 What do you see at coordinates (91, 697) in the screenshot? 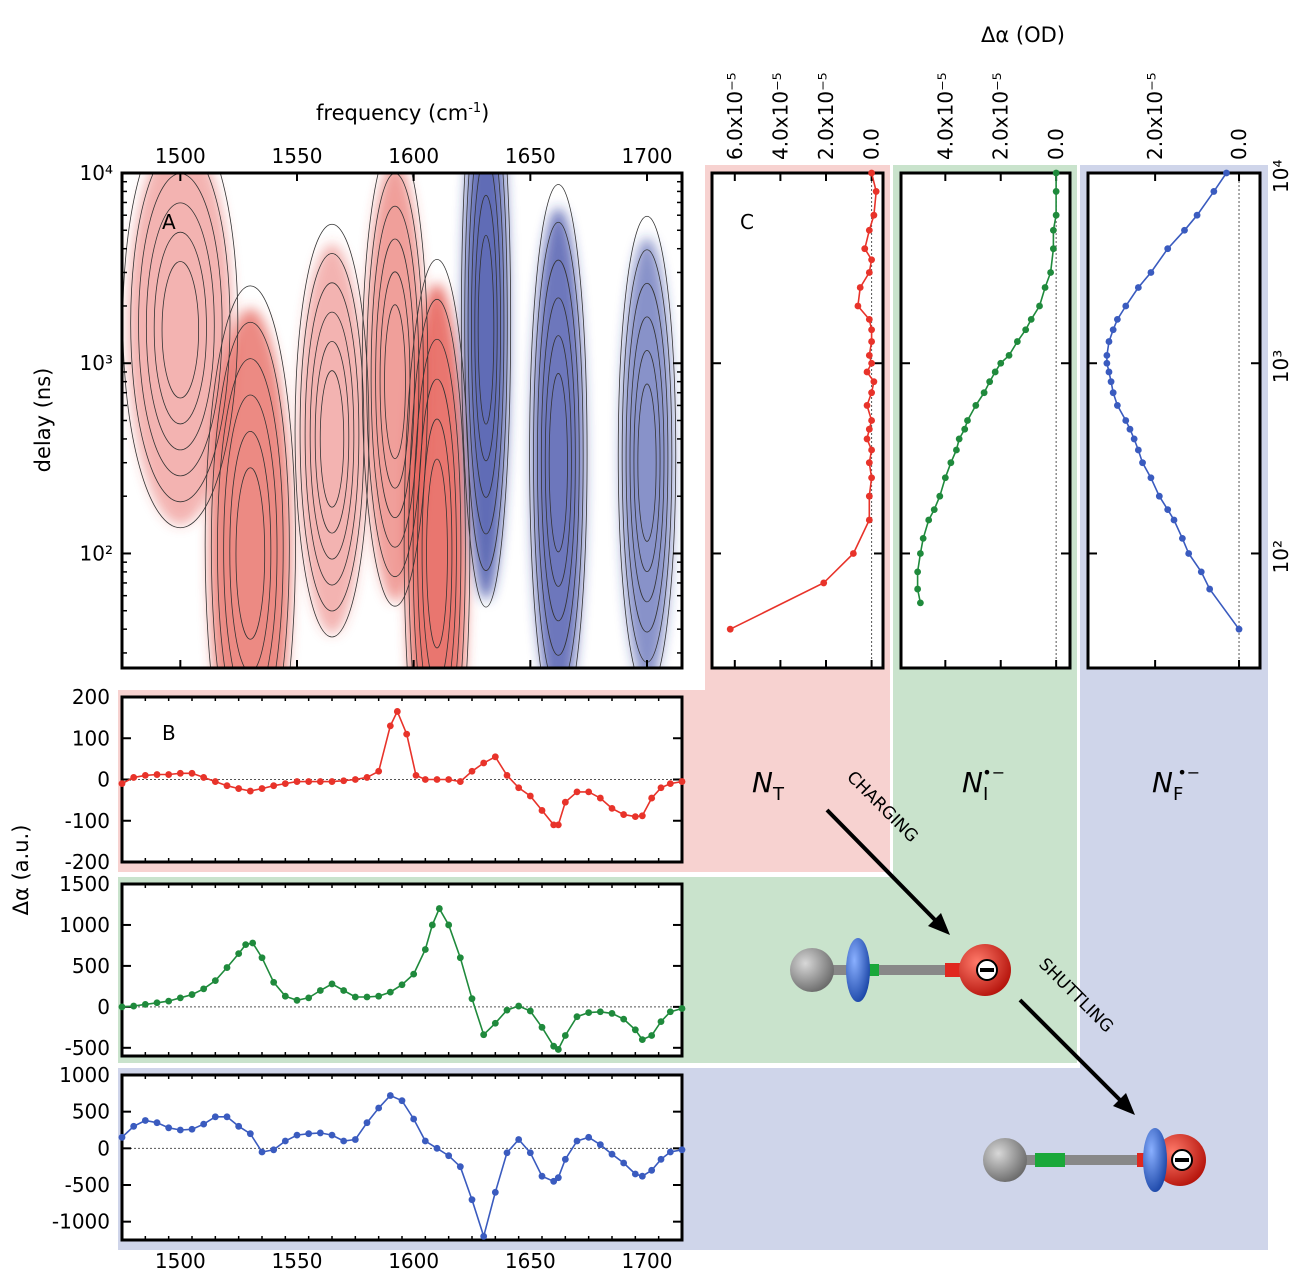
I see `y-tick-label: 200` at bounding box center [91, 697].